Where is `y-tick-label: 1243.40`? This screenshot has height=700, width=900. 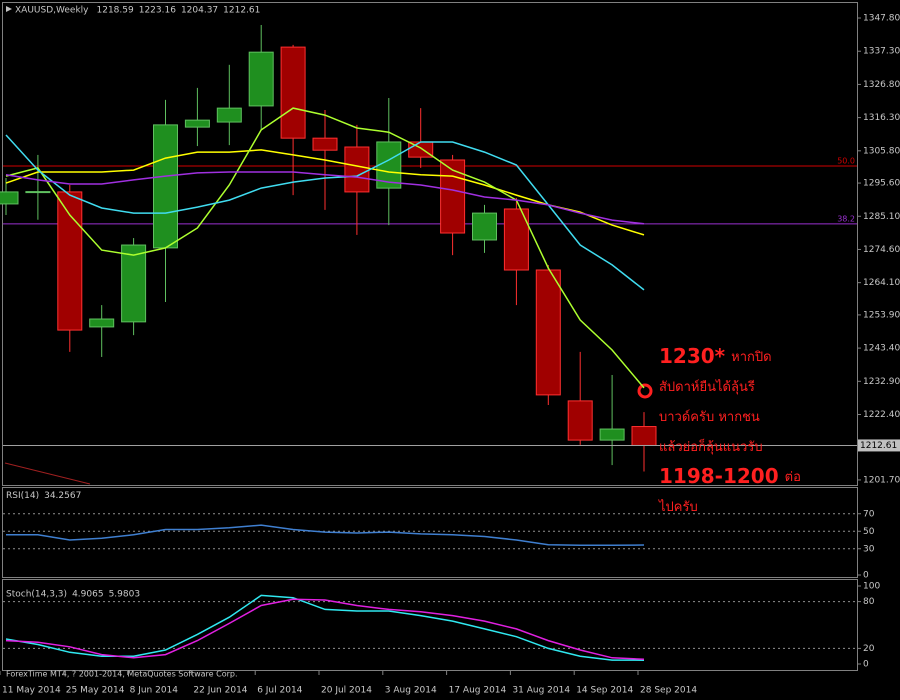 y-tick-label: 1243.40 is located at coordinates (881, 349).